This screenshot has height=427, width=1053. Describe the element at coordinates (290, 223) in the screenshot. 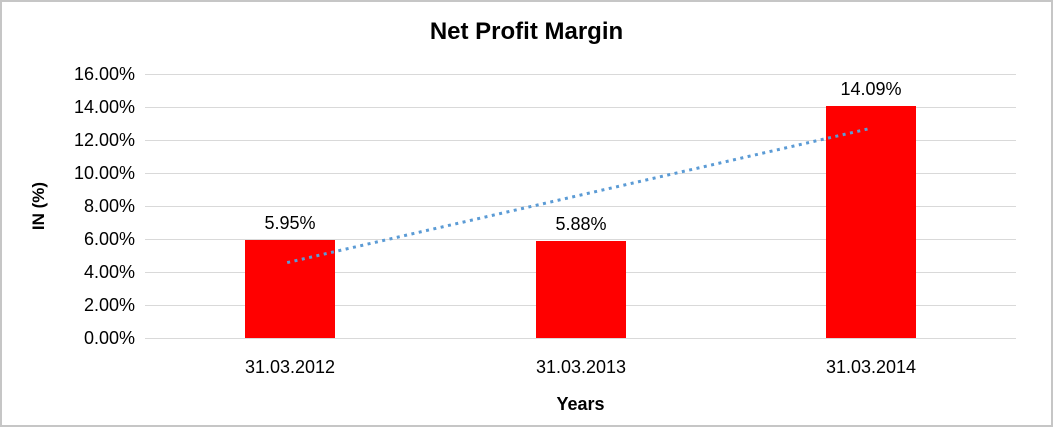

I see `bar-data-label: 5.95%` at that location.